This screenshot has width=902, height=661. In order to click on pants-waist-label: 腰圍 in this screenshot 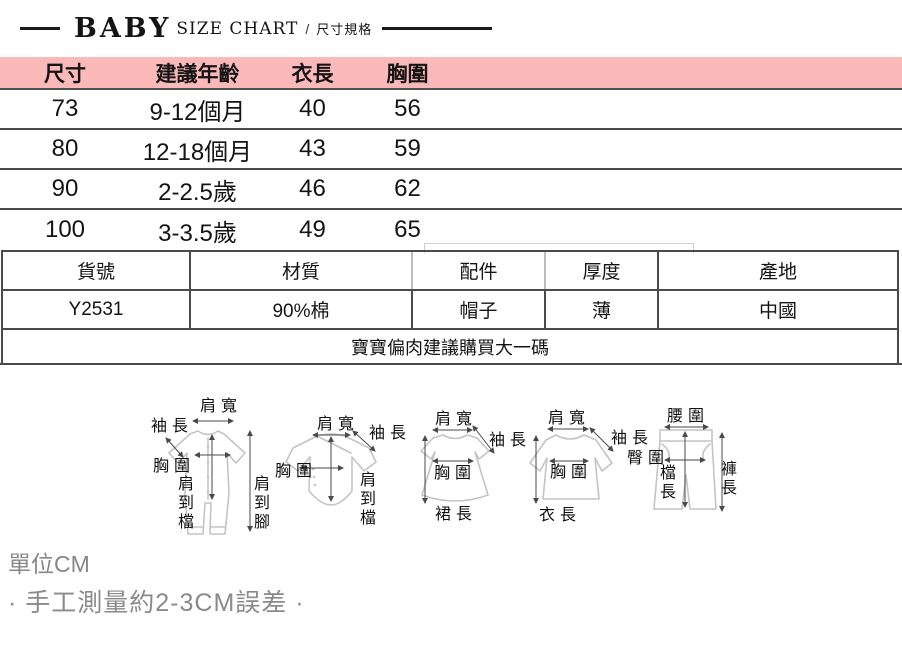, I will do `click(688, 415)`.